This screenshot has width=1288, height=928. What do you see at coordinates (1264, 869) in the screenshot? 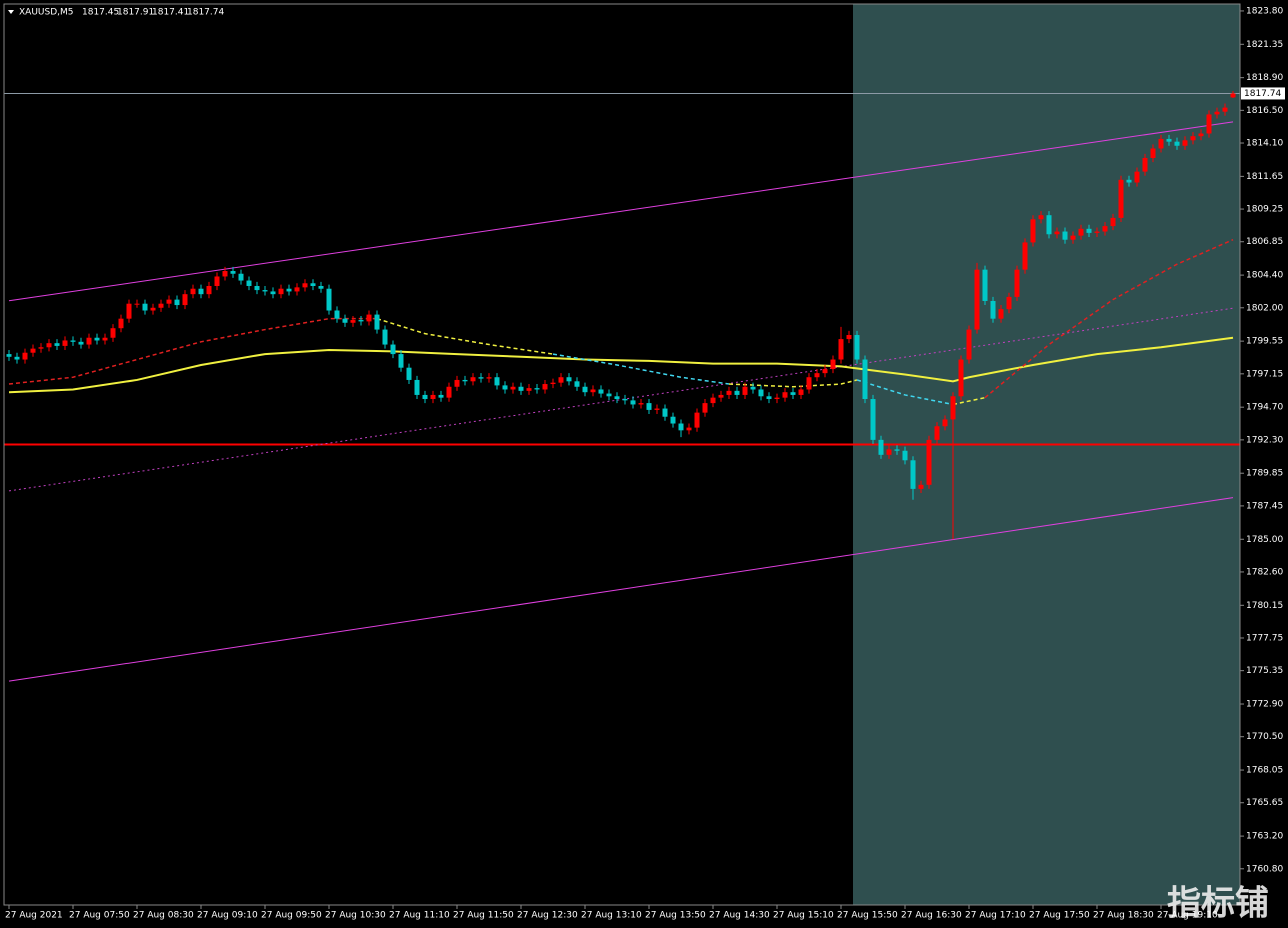
I see `y-tick-label: 1760.80` at bounding box center [1264, 869].